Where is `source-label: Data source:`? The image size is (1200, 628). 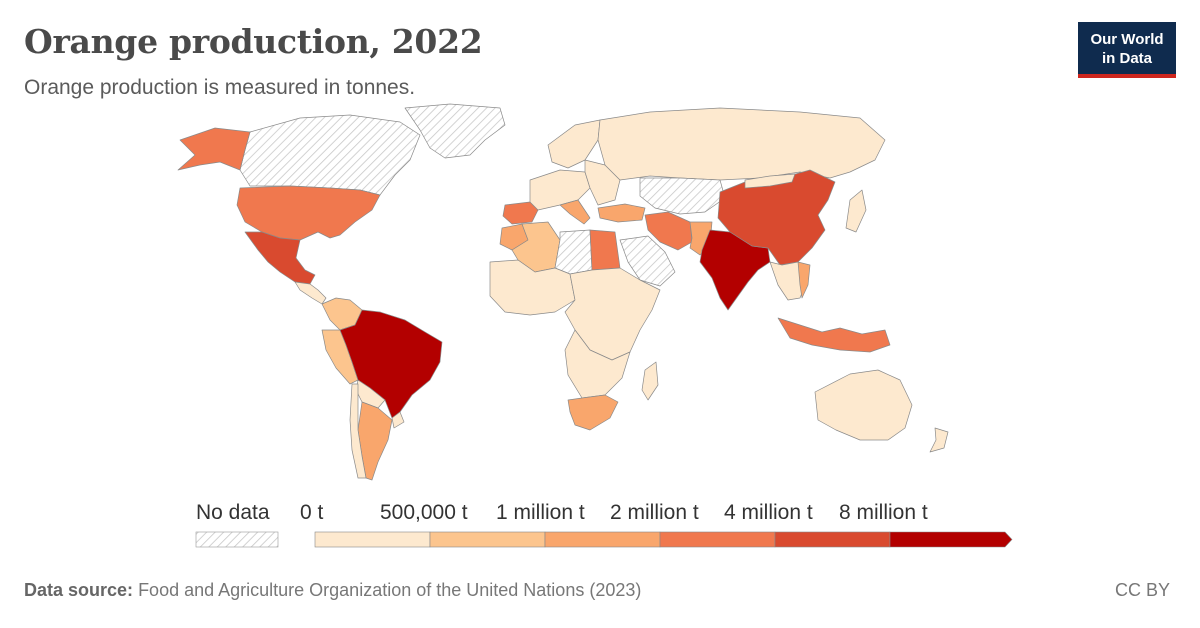
source-label: Data source: is located at coordinates (79, 590).